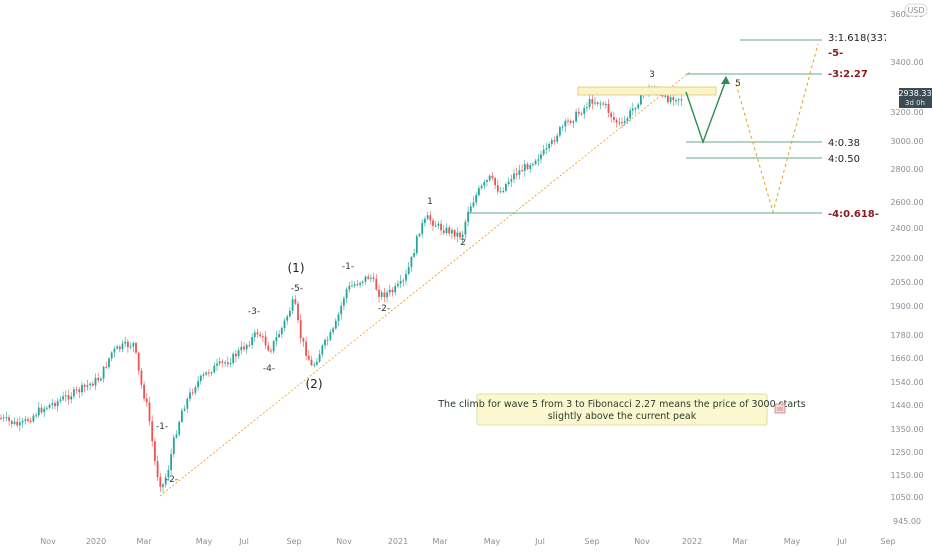 The height and width of the screenshot is (554, 932). What do you see at coordinates (906, 228) in the screenshot?
I see `y-tick-label: 2400.00` at bounding box center [906, 228].